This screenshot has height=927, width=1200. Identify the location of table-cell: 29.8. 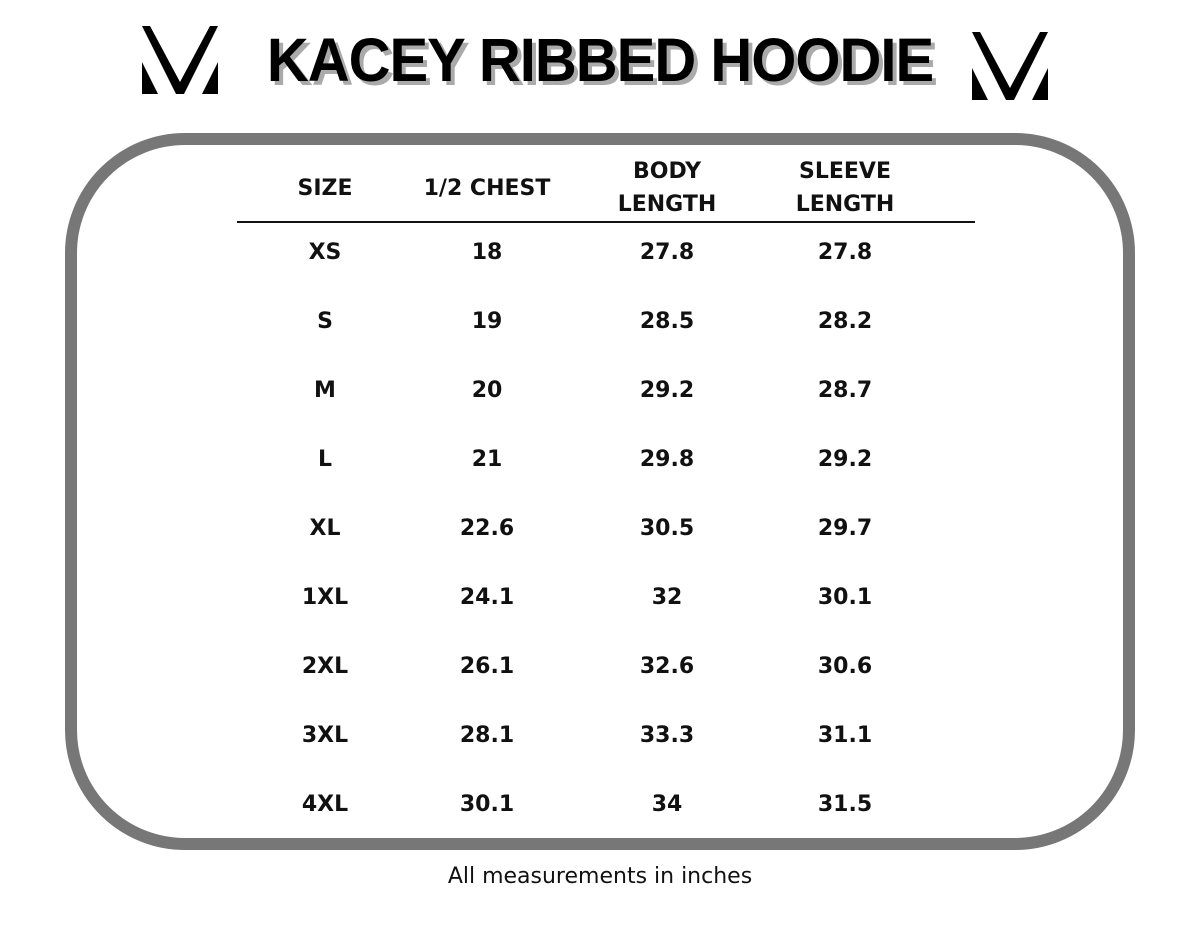
(667, 459).